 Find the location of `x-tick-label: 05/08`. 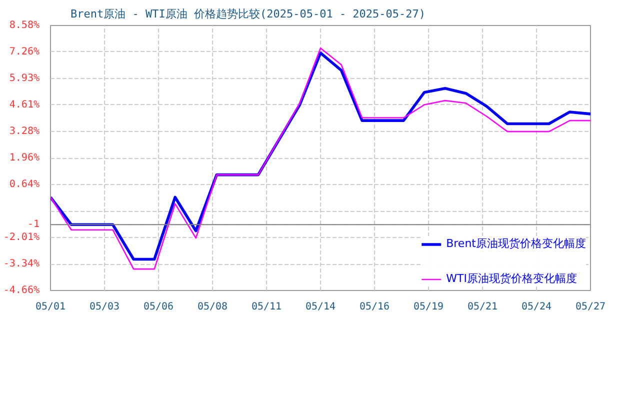

x-tick-label: 05/08 is located at coordinates (212, 307).